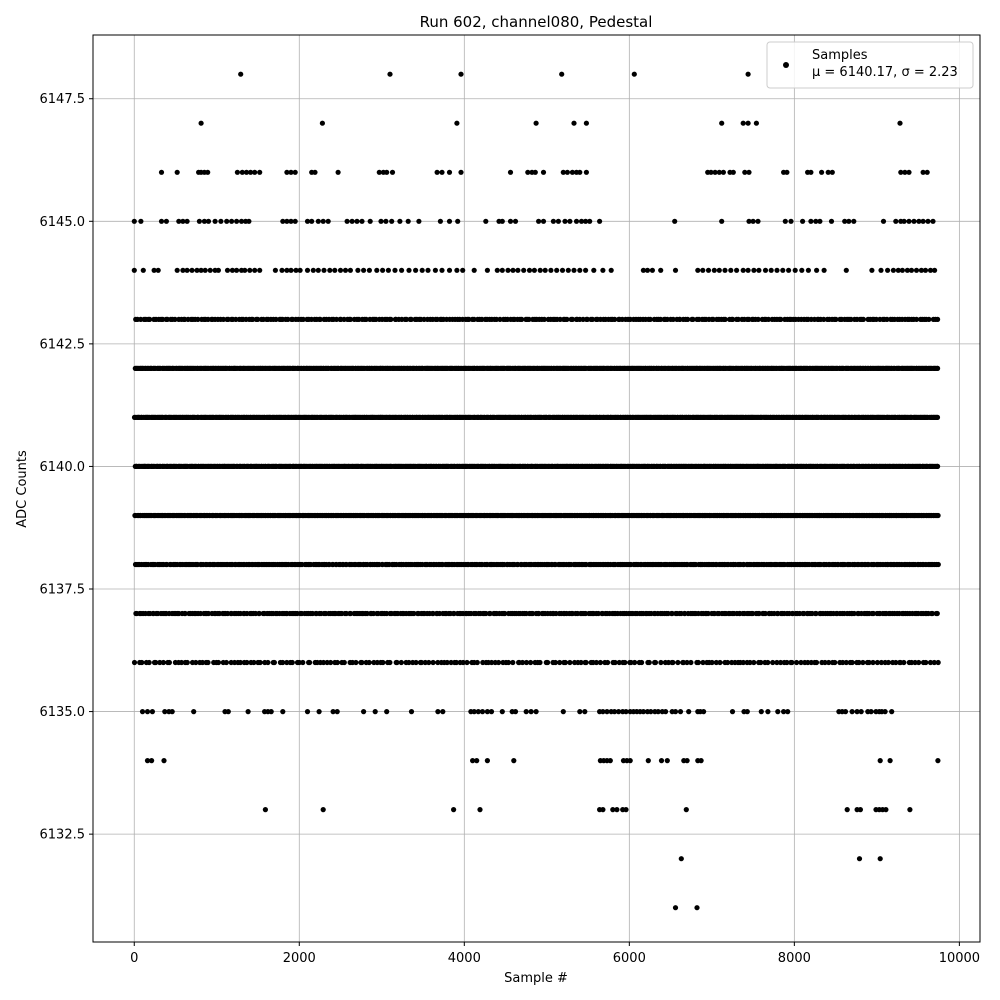  Describe the element at coordinates (840, 55) in the screenshot. I see `legend-entry: Samples` at that location.